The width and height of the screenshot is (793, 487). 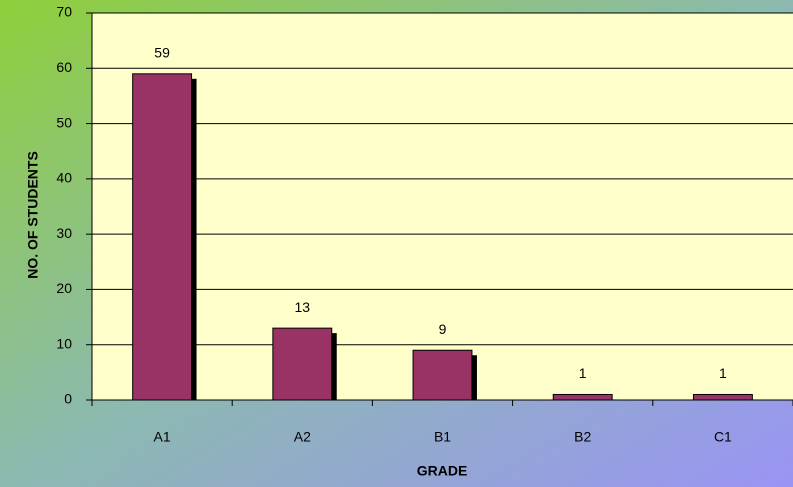 What do you see at coordinates (64, 12) in the screenshot?
I see `y-tick-label: 70` at bounding box center [64, 12].